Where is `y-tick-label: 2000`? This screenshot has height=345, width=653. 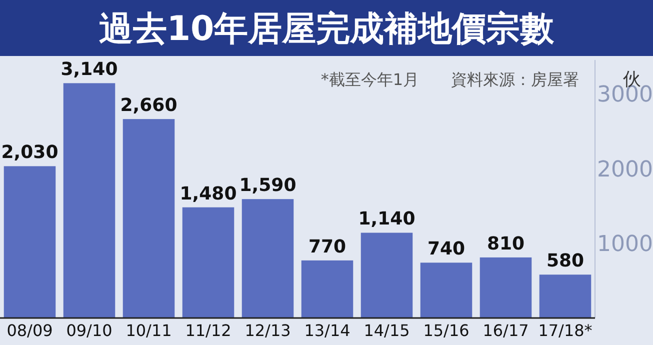 y-tick-label: 2000 is located at coordinates (625, 169).